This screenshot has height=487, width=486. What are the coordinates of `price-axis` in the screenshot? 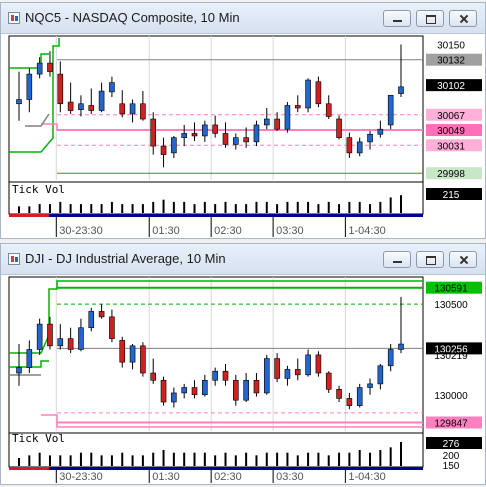 It's located at (454, 372).